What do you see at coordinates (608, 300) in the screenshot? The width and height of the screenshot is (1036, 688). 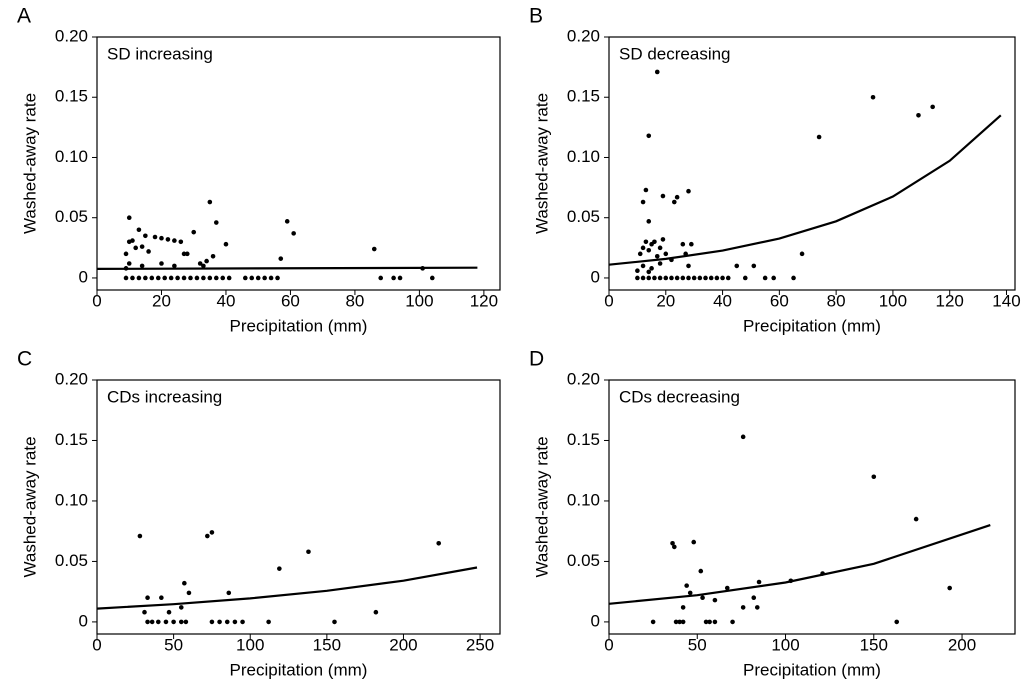 I see `x-tick-label: 0` at bounding box center [608, 300].